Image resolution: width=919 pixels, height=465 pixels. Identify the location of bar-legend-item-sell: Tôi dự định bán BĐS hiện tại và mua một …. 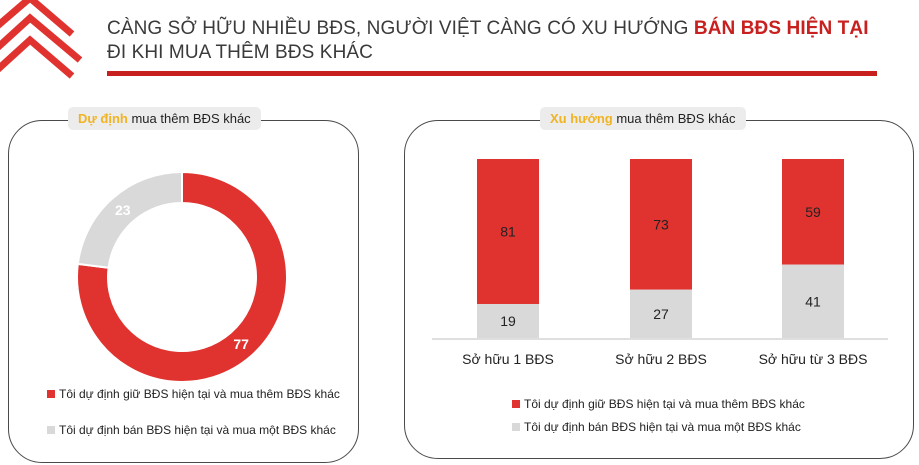
(656, 426).